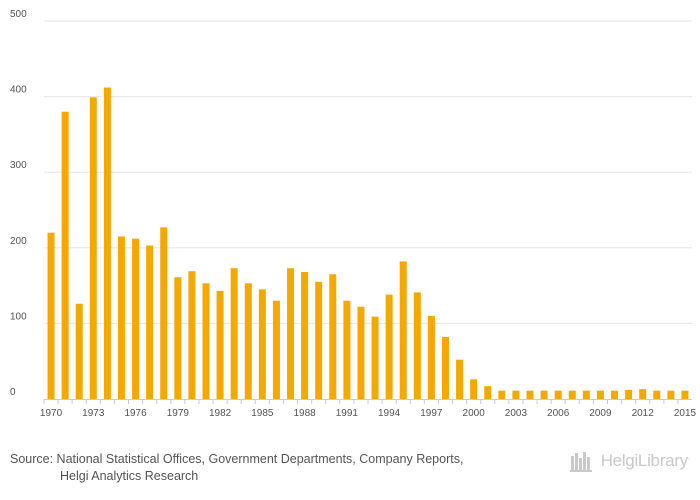 The height and width of the screenshot is (500, 700). I want to click on bar-2011, so click(629, 394).